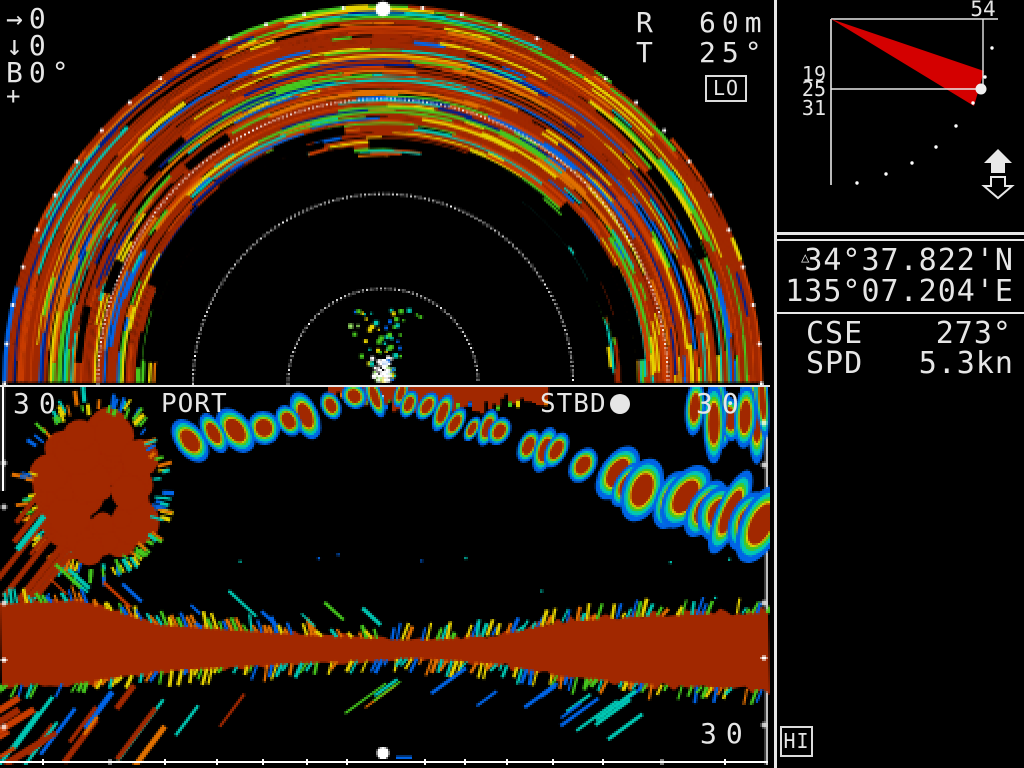 This screenshot has width=1024, height=768. I want to click on speed-label: SPD, so click(835, 363).